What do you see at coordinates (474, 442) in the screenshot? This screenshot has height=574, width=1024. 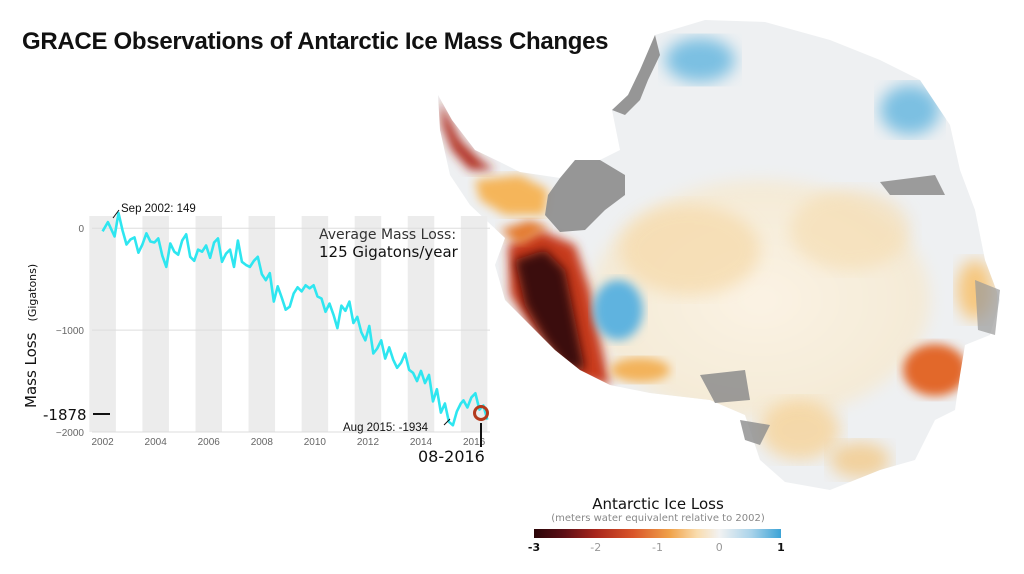 I see `x-tick-label: 2016` at bounding box center [474, 442].